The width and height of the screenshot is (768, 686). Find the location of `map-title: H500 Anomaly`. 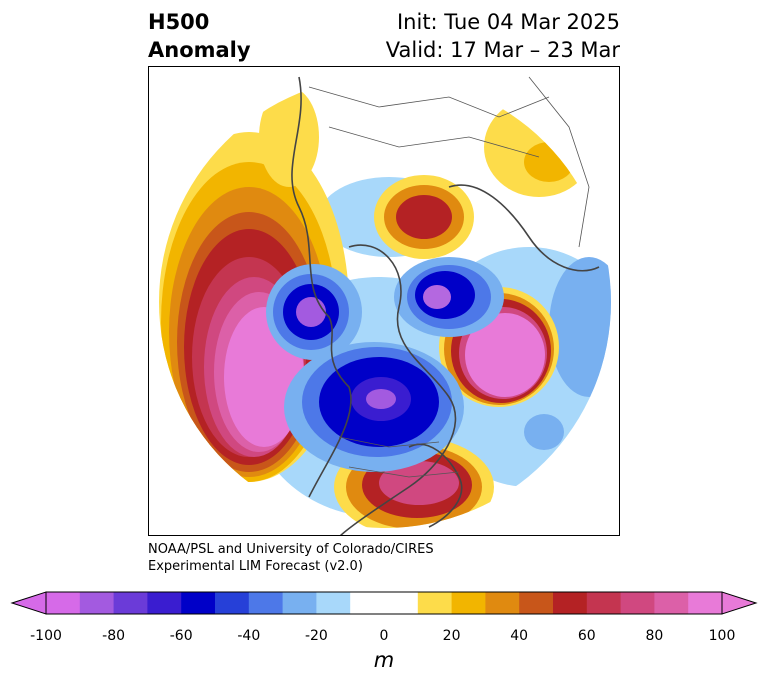

map-title: H500 Anomaly is located at coordinates (199, 36).